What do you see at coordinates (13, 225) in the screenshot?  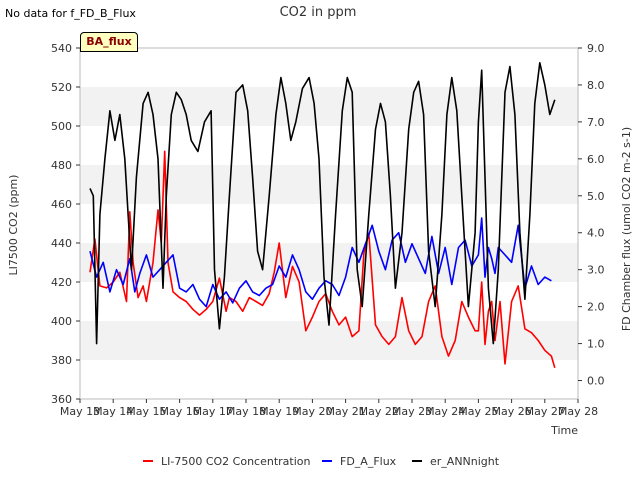 I see `y-axis-left-label: LI7500 CO2 (ppm)` at bounding box center [13, 225].